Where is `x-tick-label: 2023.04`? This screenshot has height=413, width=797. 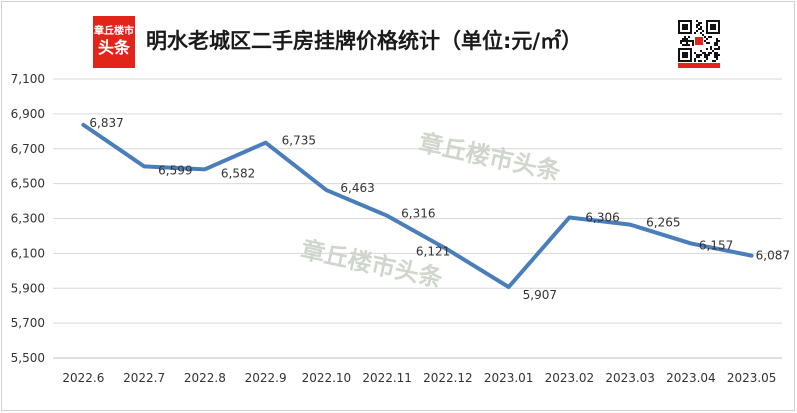
x-tick-label: 2023.04 is located at coordinates (691, 378).